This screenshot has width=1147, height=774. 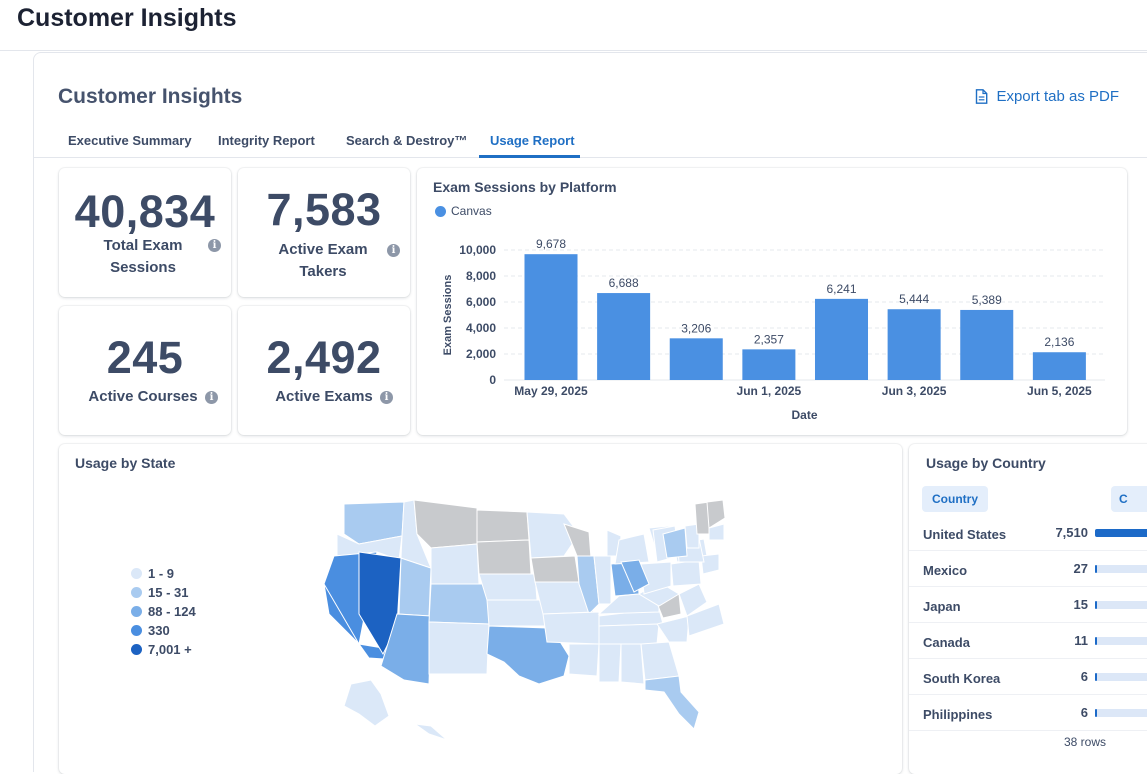 I want to click on chart-title: Exam Sessions by Platform, so click(x=525, y=187).